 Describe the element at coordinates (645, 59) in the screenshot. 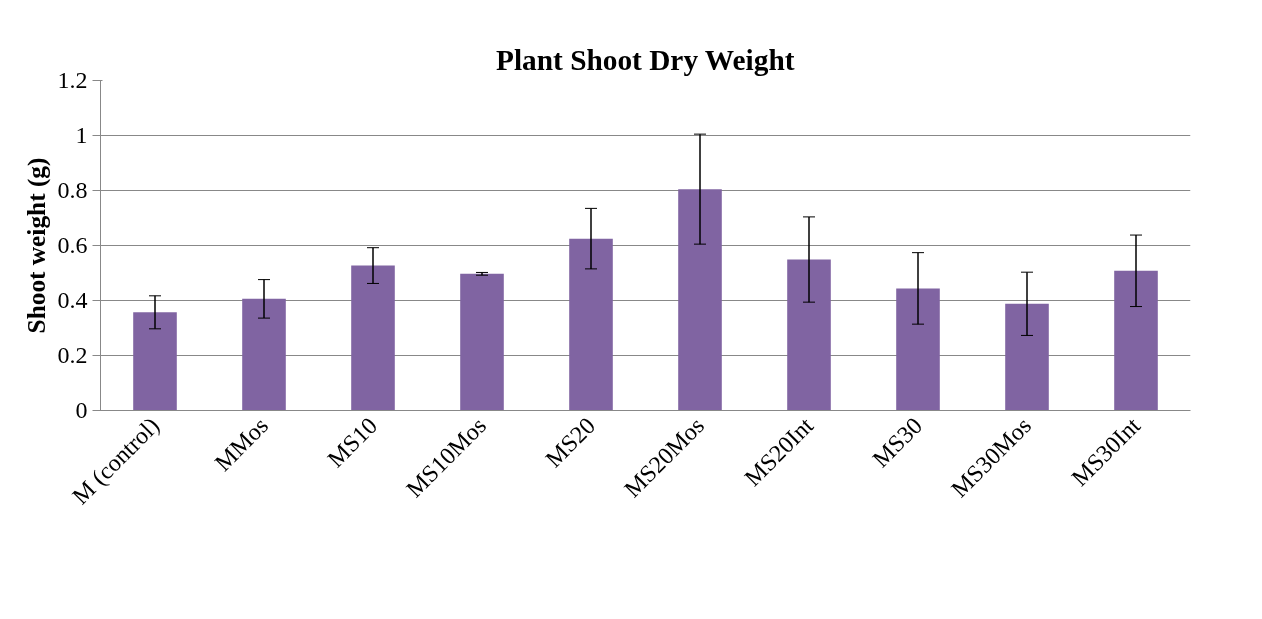

I see `chart-title: Plant Shoot Dry Weight` at that location.